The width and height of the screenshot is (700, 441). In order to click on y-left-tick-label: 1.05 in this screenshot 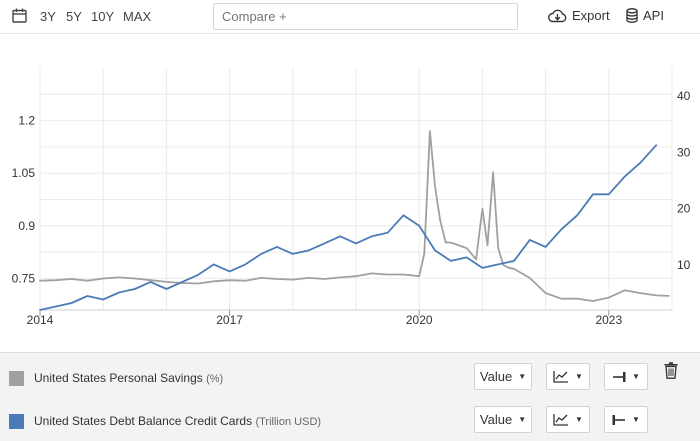, I will do `click(24, 173)`.